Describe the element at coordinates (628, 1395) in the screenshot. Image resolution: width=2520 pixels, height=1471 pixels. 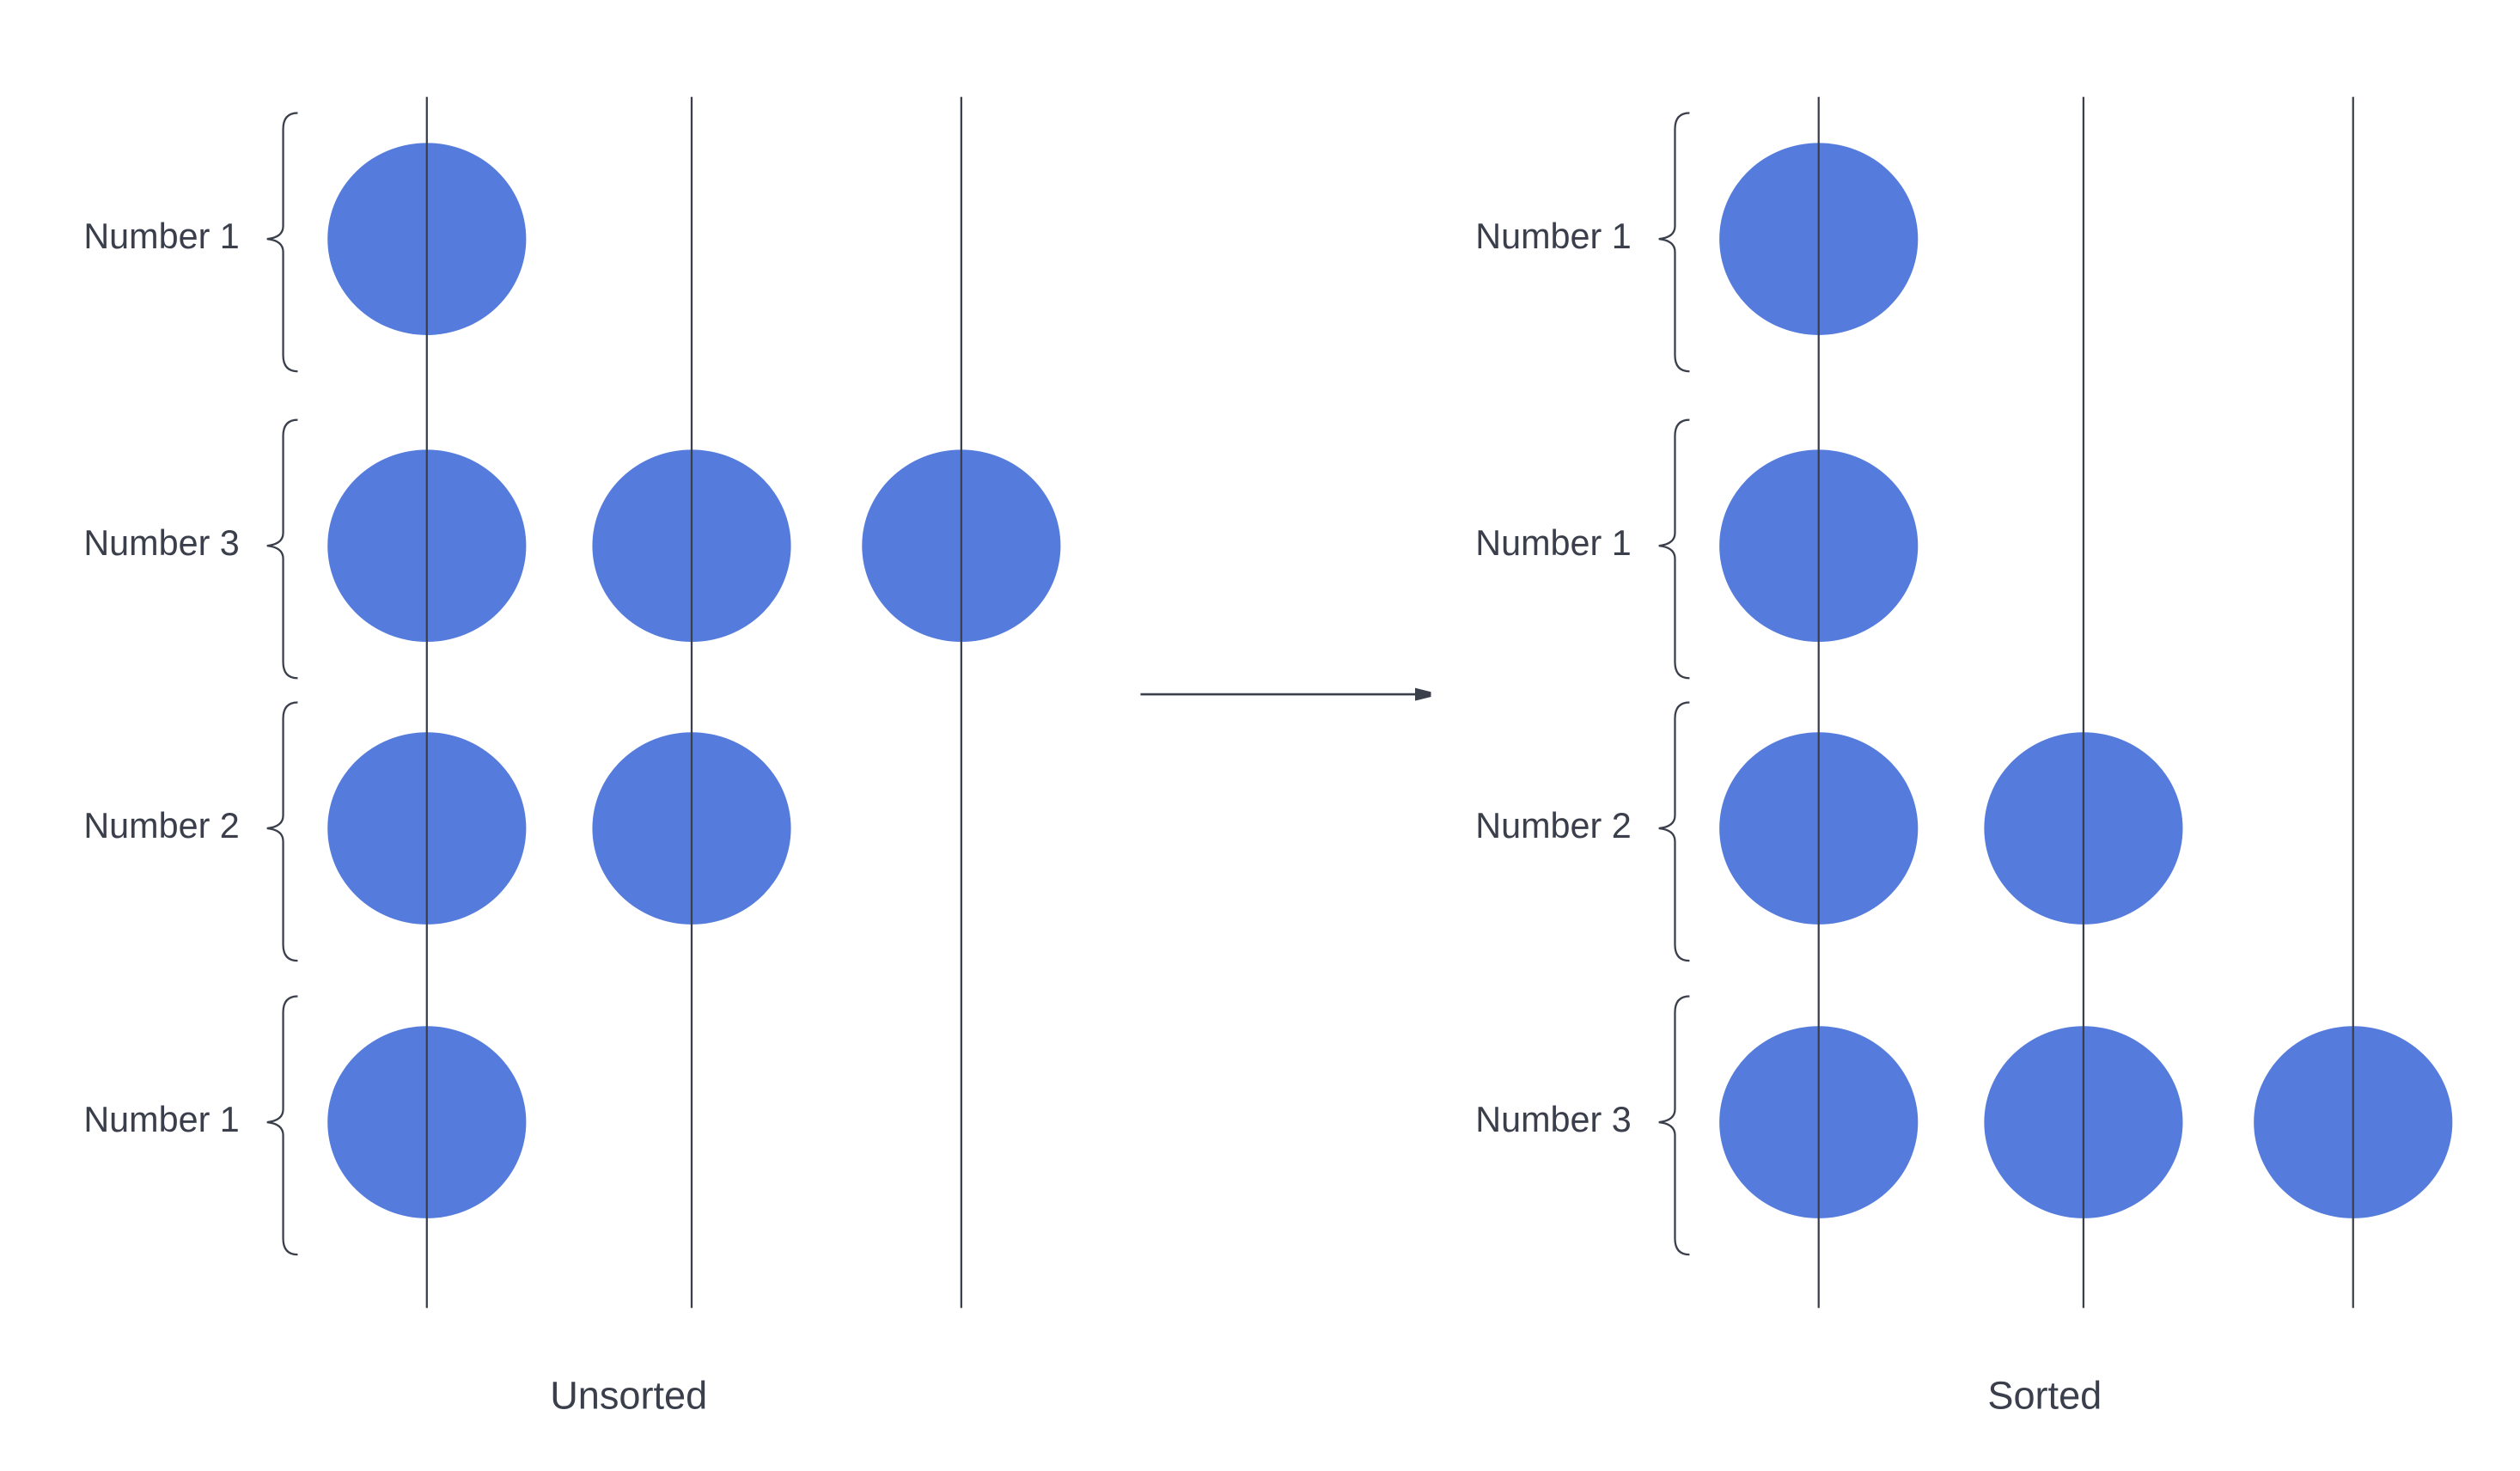
I see `panel-title: Unsorted` at that location.